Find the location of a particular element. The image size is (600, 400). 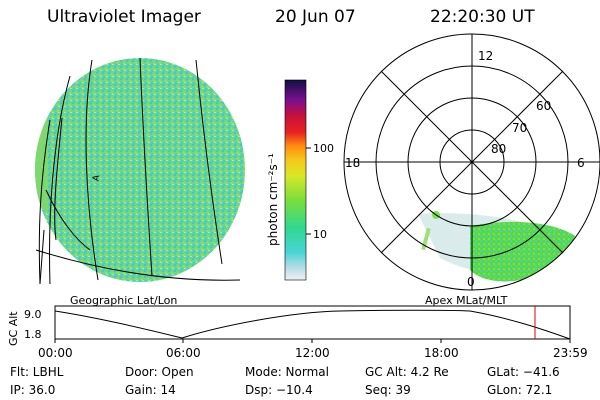

altitude-xtick-0000: 00:00 is located at coordinates (55, 353).